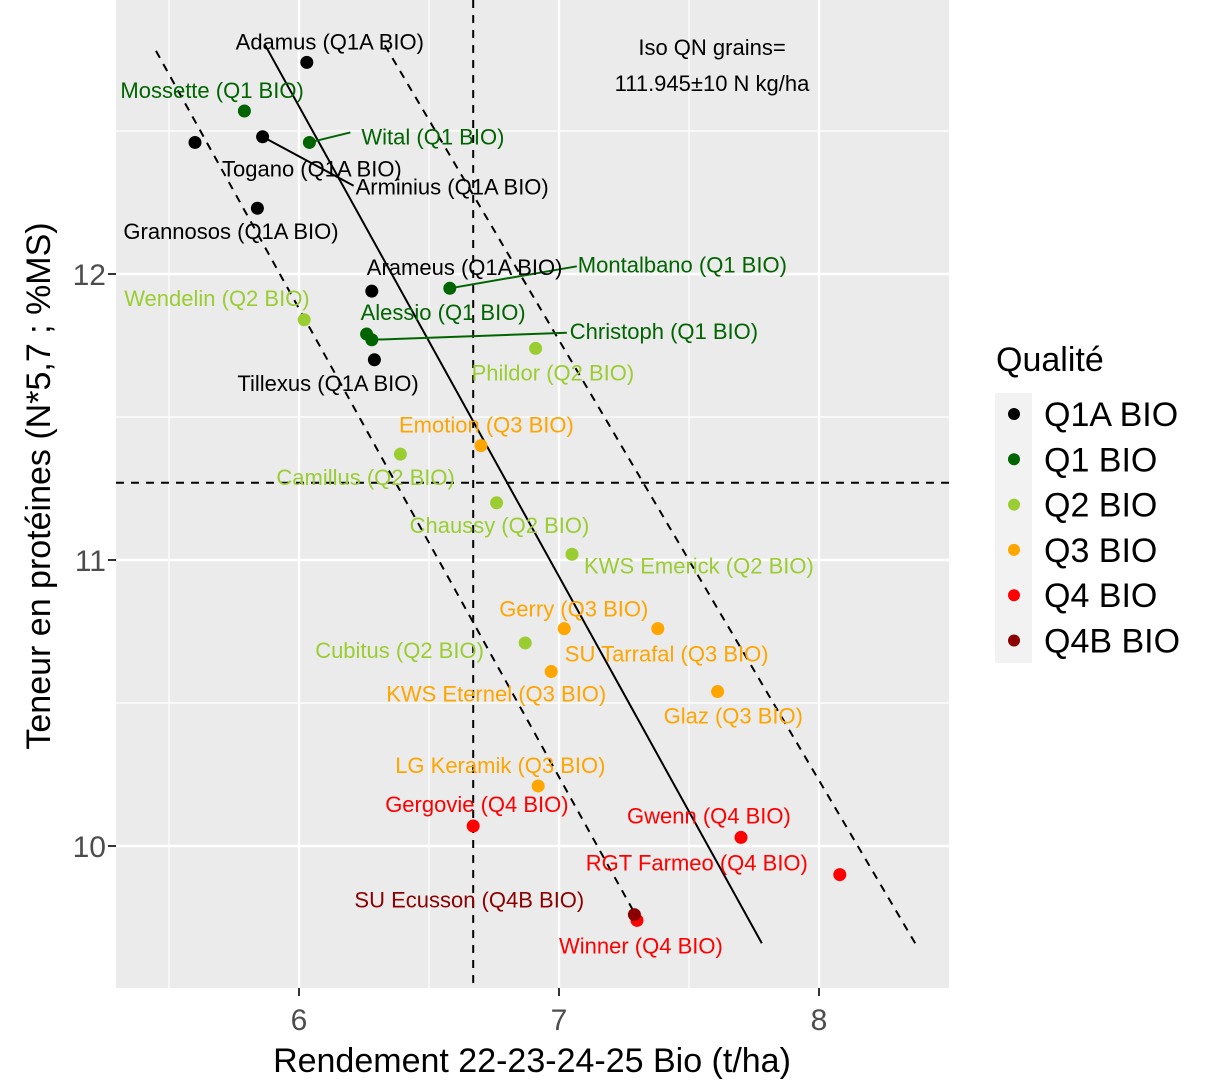  I want to click on point-label: Camillus (Q2 BIO), so click(365, 477).